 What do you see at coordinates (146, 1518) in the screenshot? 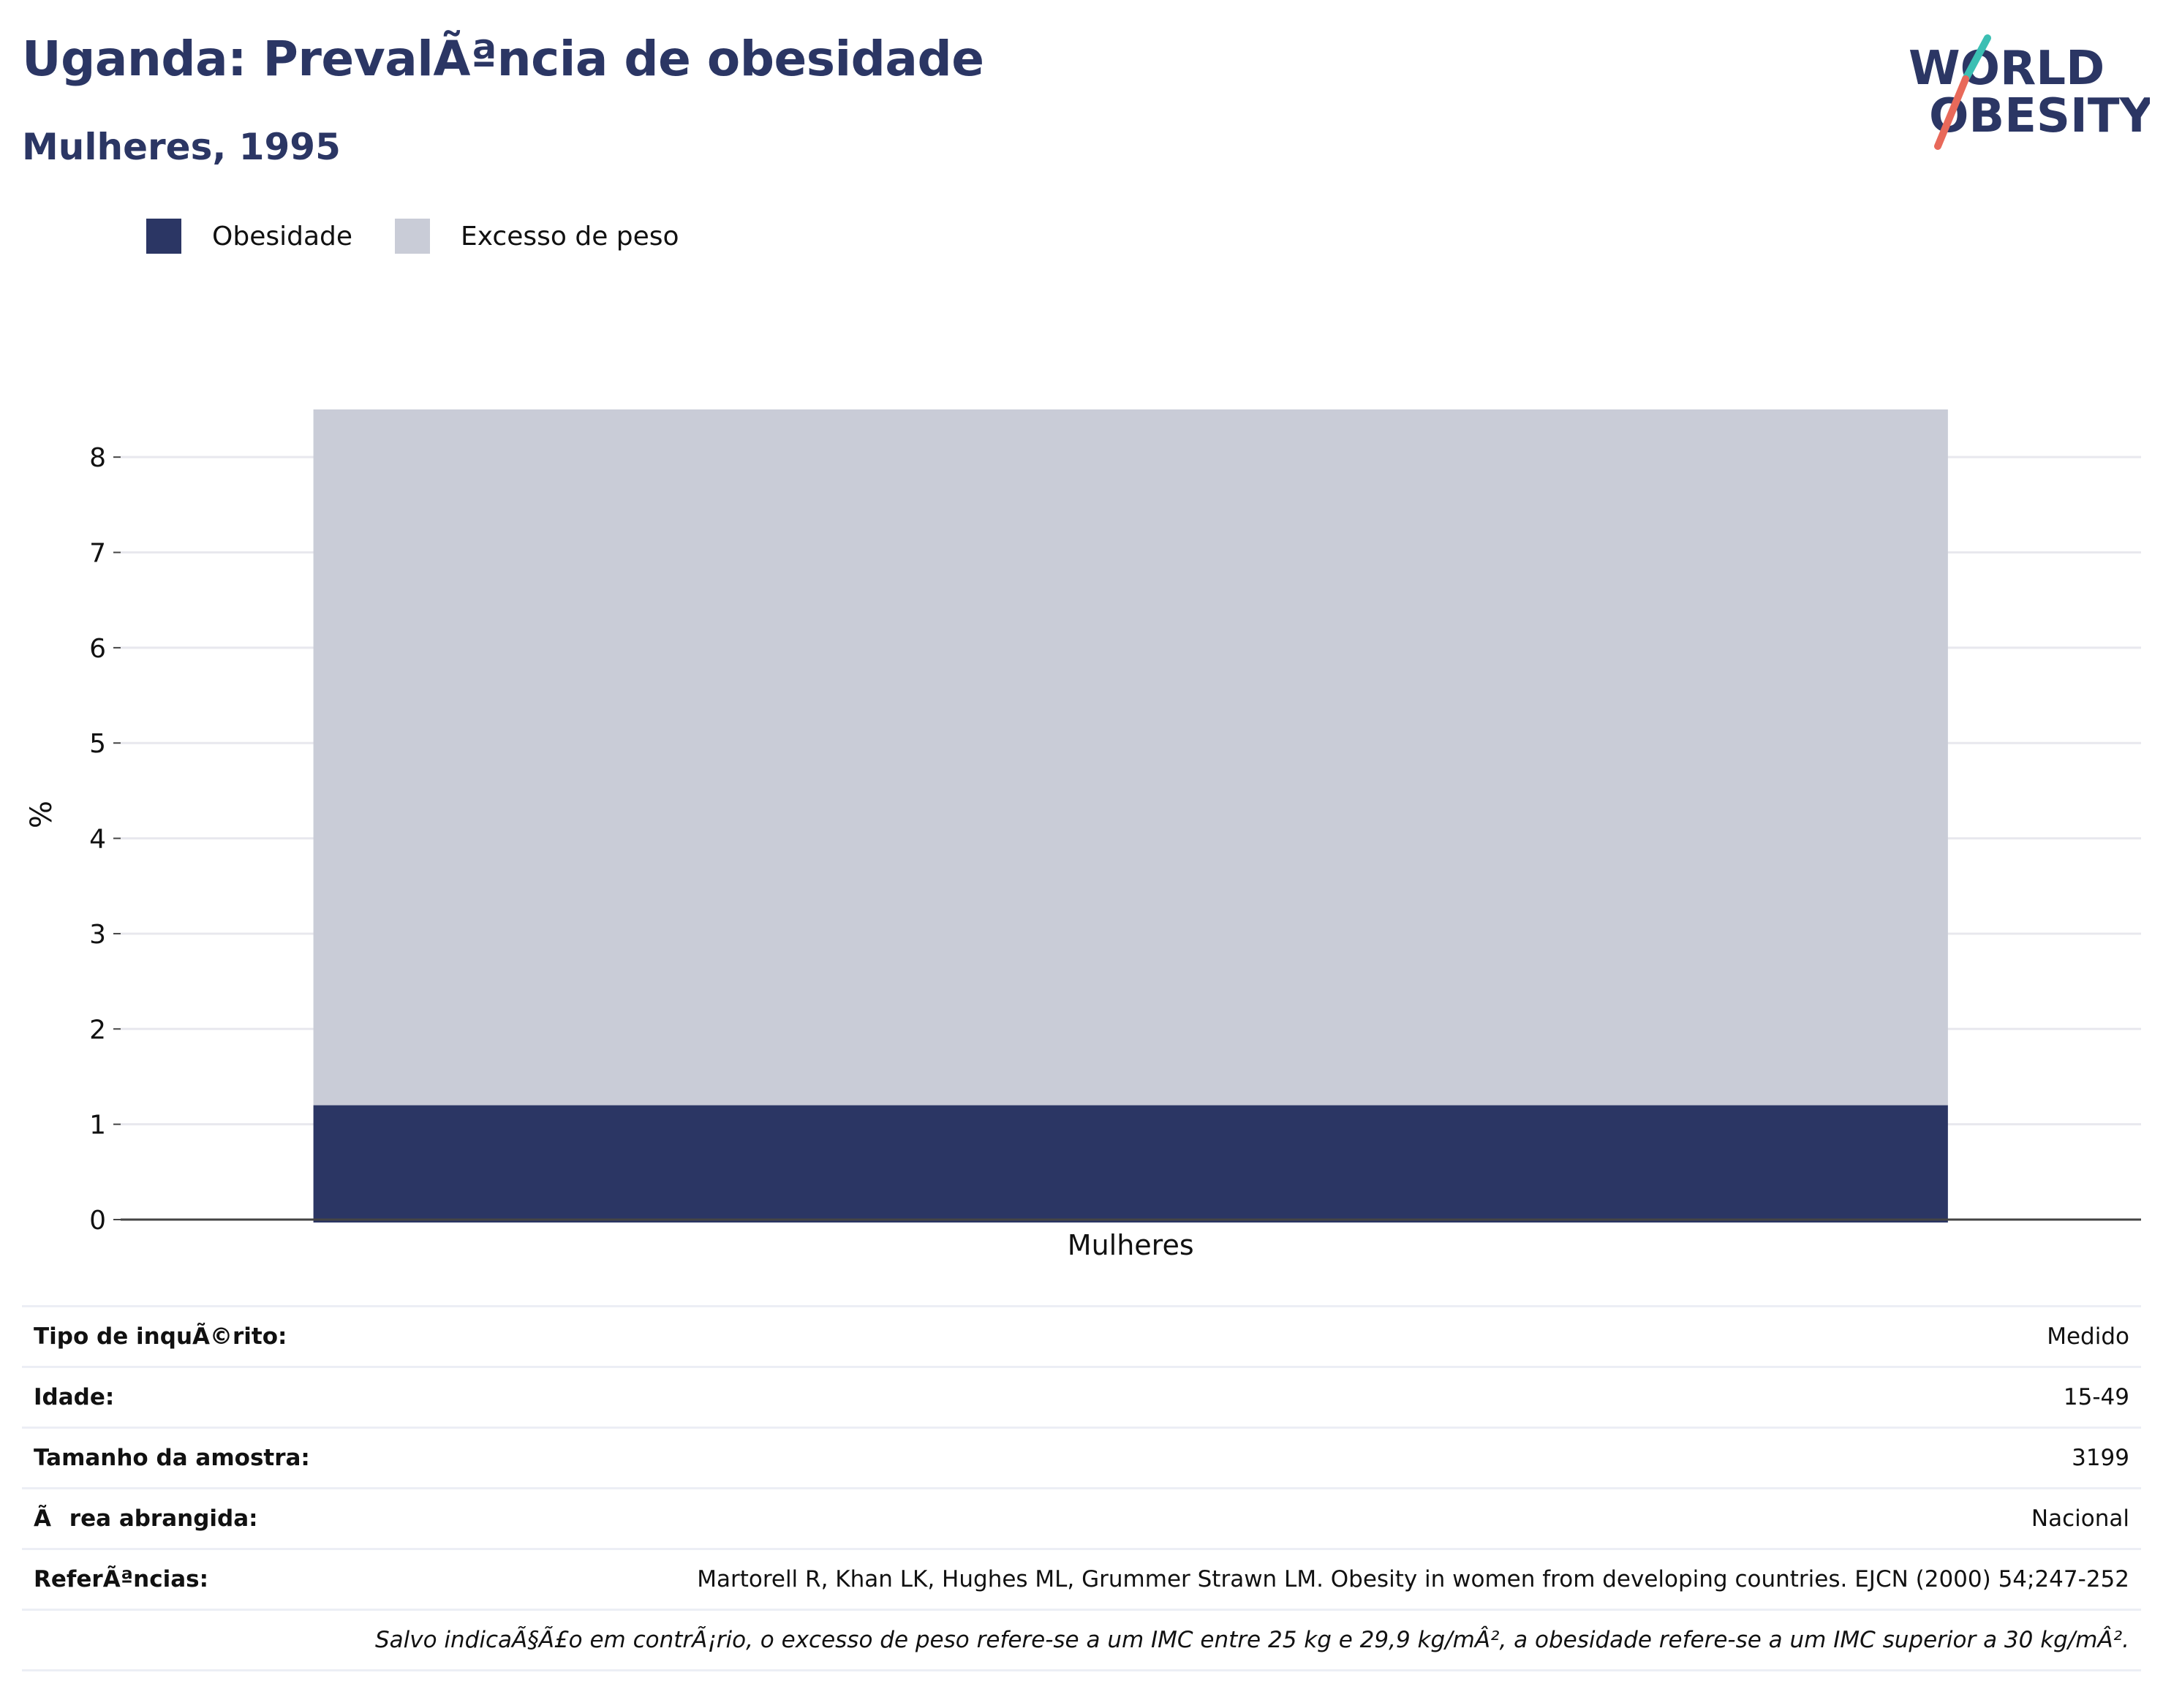
I see `info-label-area: Ãrea abrangida:` at bounding box center [146, 1518].